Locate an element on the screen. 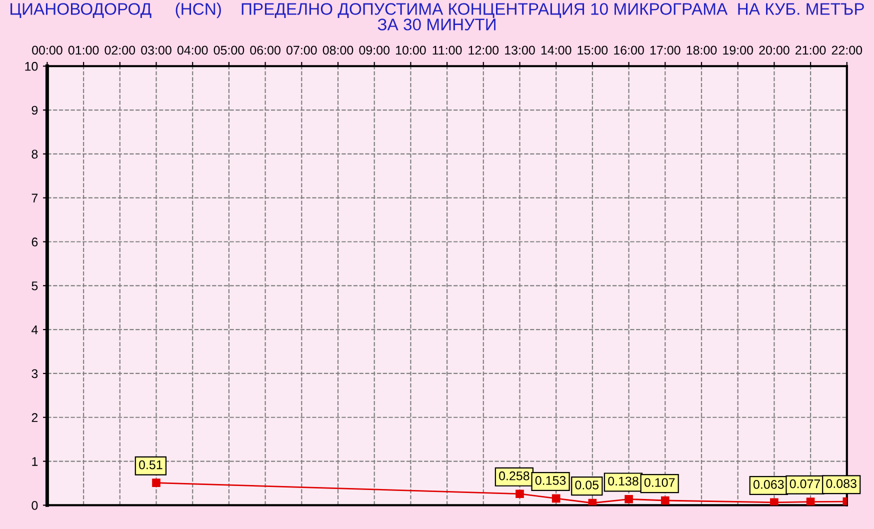 The width and height of the screenshot is (874, 529). x-tick-label: 14:00 is located at coordinates (556, 50).